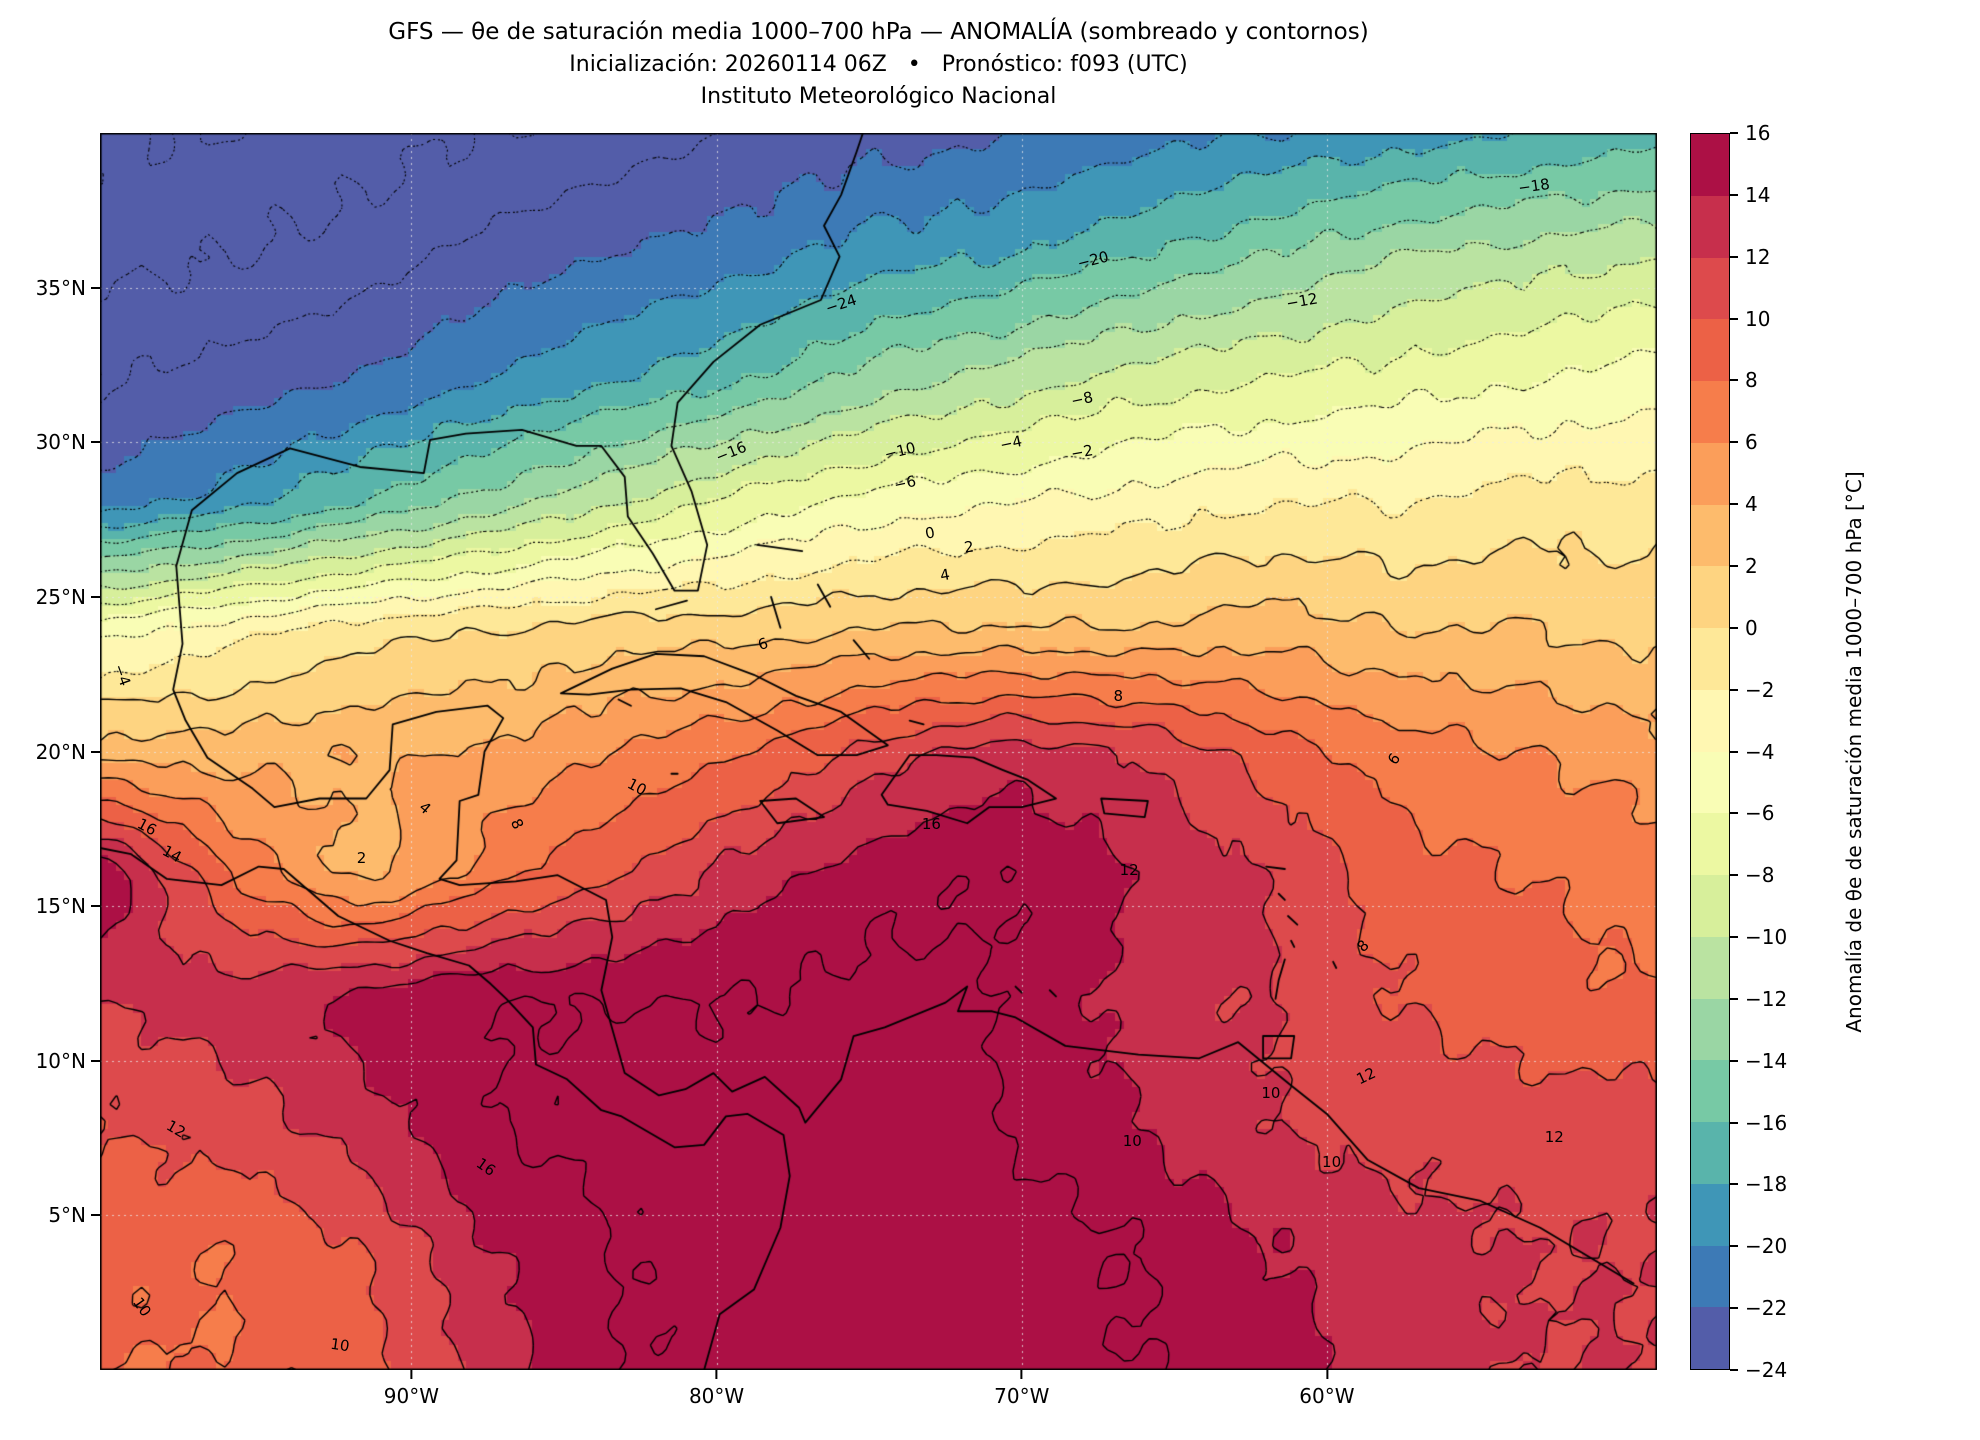  What do you see at coordinates (1751, 380) in the screenshot?
I see `colorbar-tick-label: 8` at bounding box center [1751, 380].